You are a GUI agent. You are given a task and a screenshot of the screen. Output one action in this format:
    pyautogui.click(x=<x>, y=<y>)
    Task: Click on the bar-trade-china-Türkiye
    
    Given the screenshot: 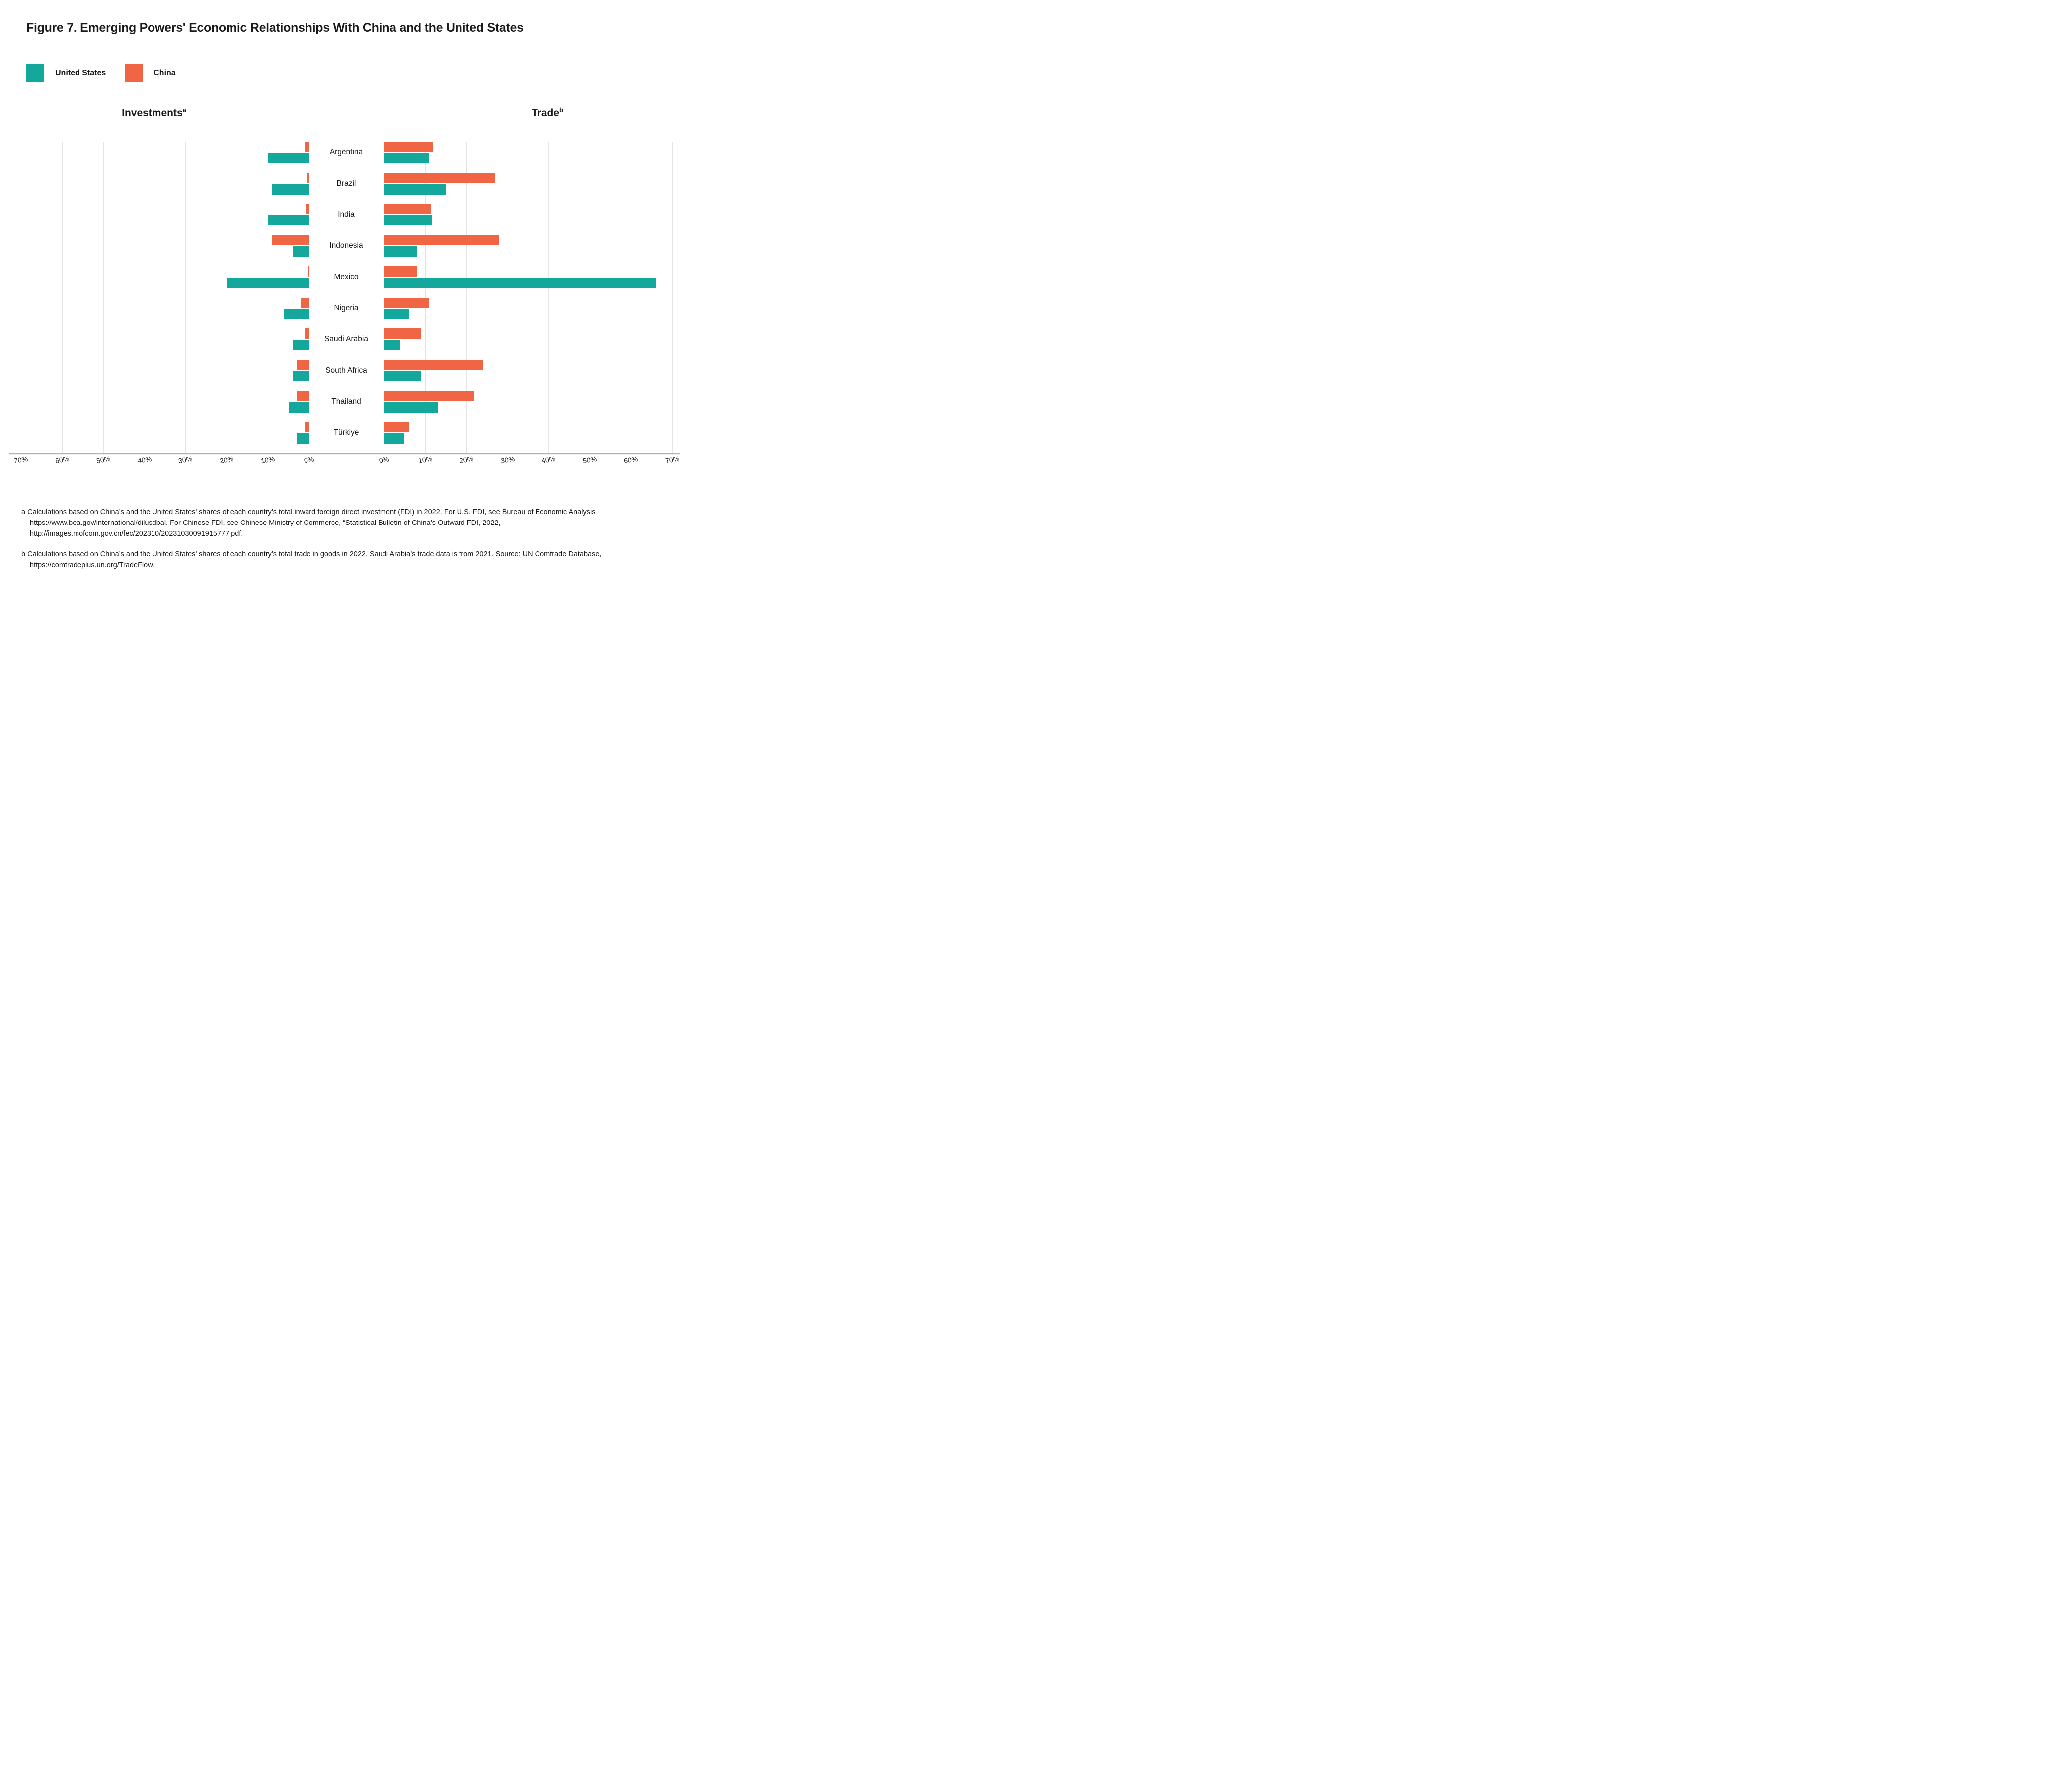 What is the action you would take?
    pyautogui.click(x=396, y=428)
    